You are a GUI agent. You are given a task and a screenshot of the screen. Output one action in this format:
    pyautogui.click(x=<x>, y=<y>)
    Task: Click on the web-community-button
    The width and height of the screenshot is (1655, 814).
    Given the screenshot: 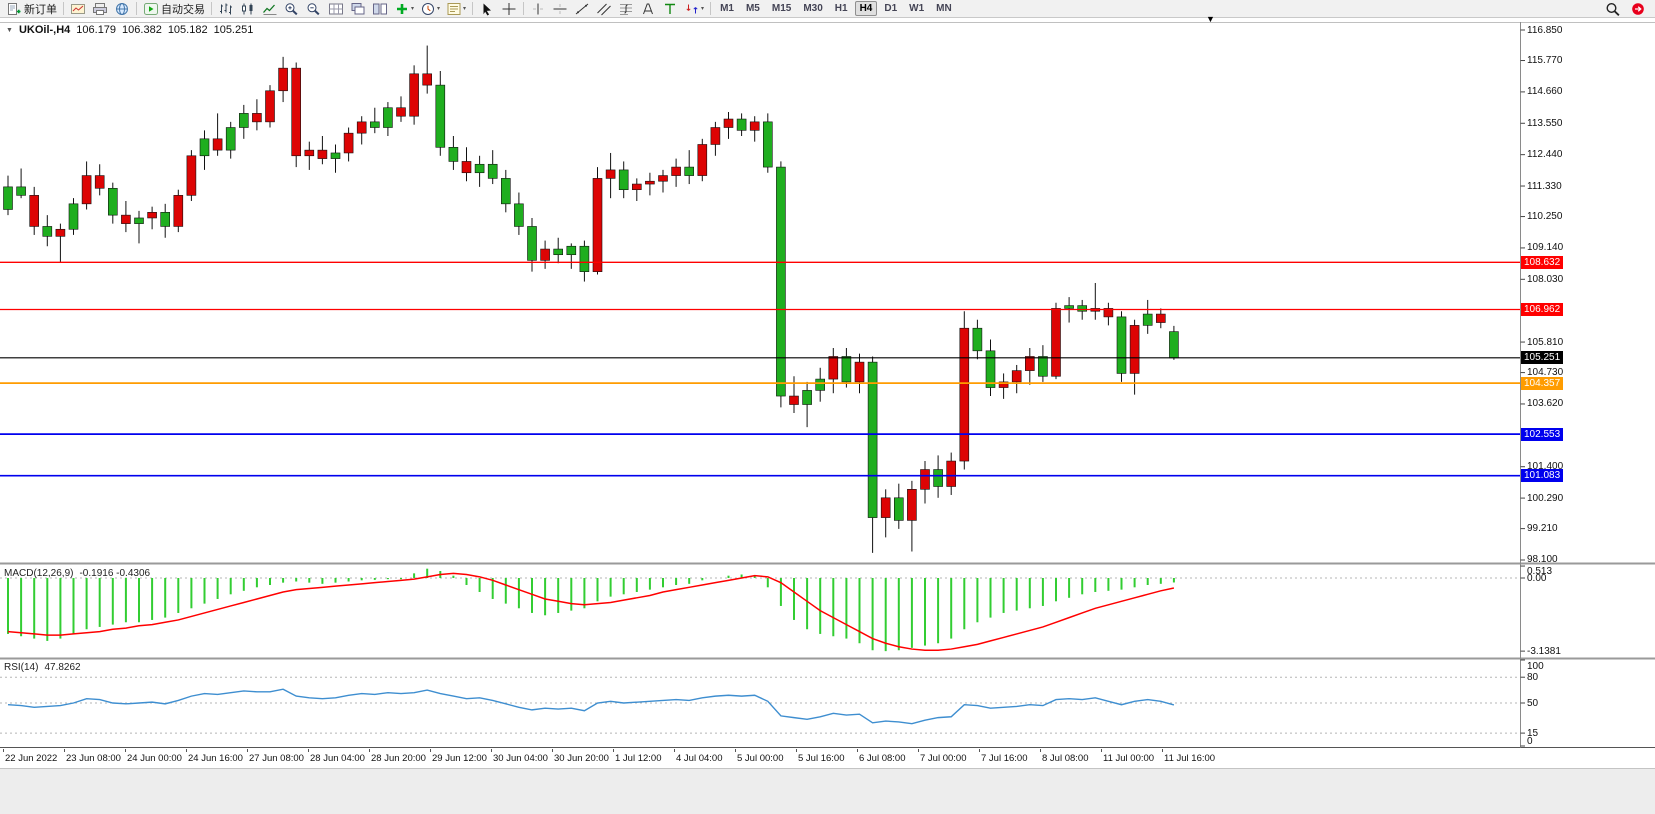 What is the action you would take?
    pyautogui.click(x=122, y=9)
    